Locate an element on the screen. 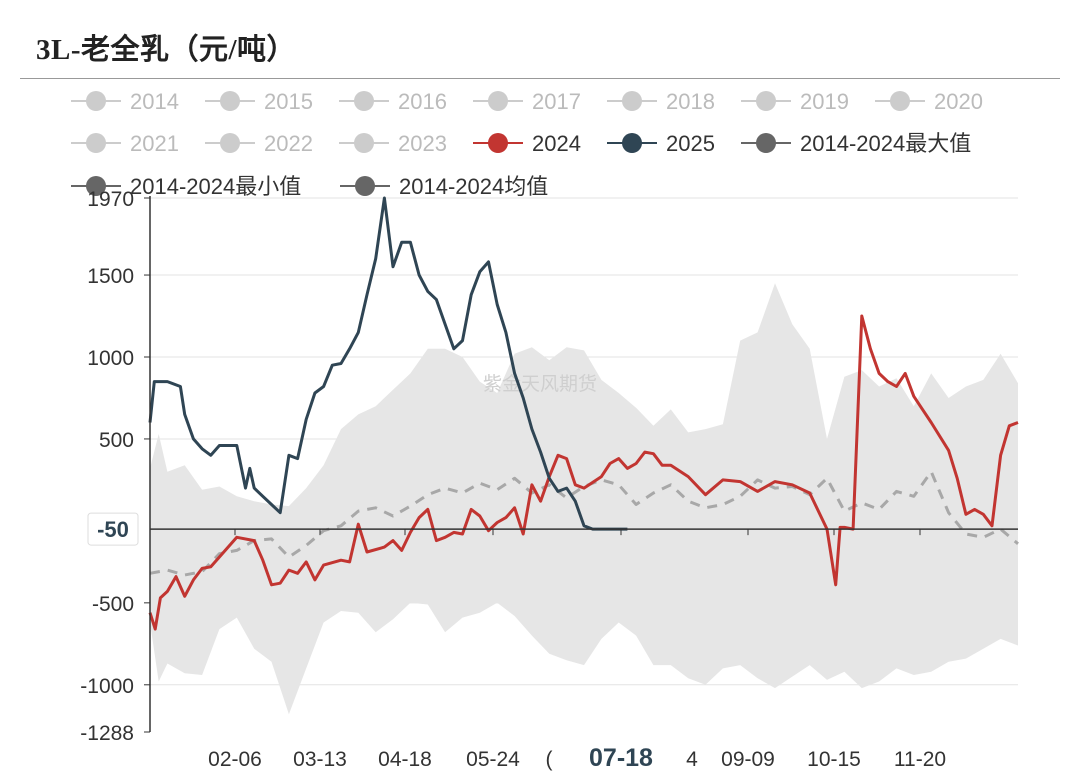 The height and width of the screenshot is (781, 1080). current-value-box is located at coordinates (113, 529).